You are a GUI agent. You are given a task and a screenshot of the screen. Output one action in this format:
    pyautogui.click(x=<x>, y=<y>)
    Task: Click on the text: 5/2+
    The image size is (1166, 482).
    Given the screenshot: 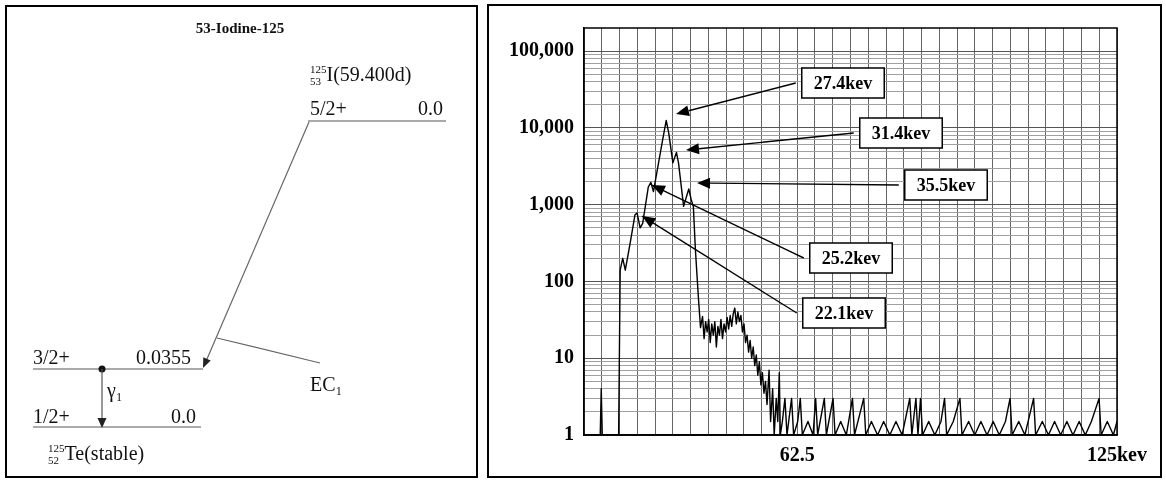 What is the action you would take?
    pyautogui.click(x=328, y=108)
    